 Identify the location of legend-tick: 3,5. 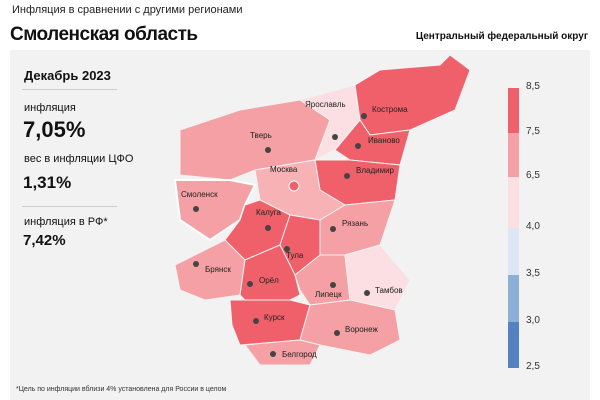
(533, 273).